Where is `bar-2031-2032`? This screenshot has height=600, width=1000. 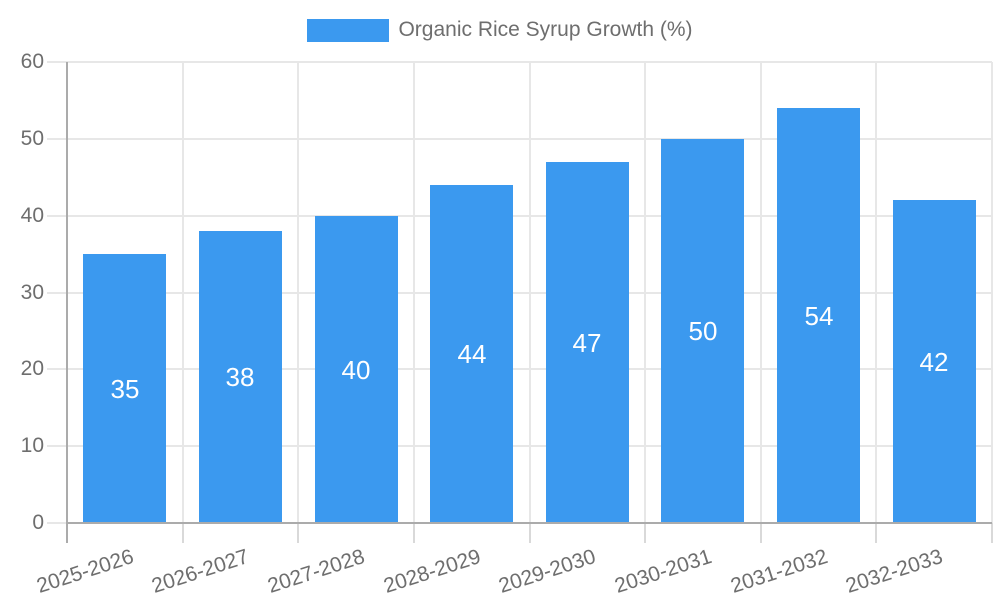
bar-2031-2032 is located at coordinates (818, 315).